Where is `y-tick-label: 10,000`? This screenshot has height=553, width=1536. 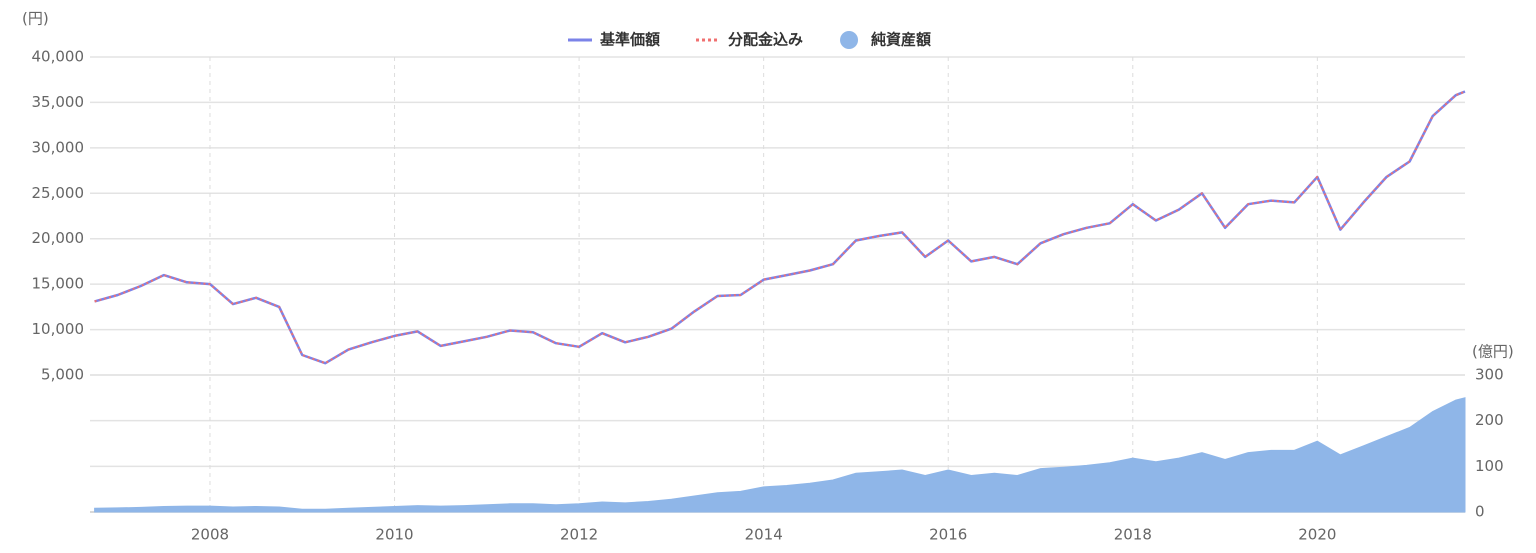 y-tick-label: 10,000 is located at coordinates (58, 329).